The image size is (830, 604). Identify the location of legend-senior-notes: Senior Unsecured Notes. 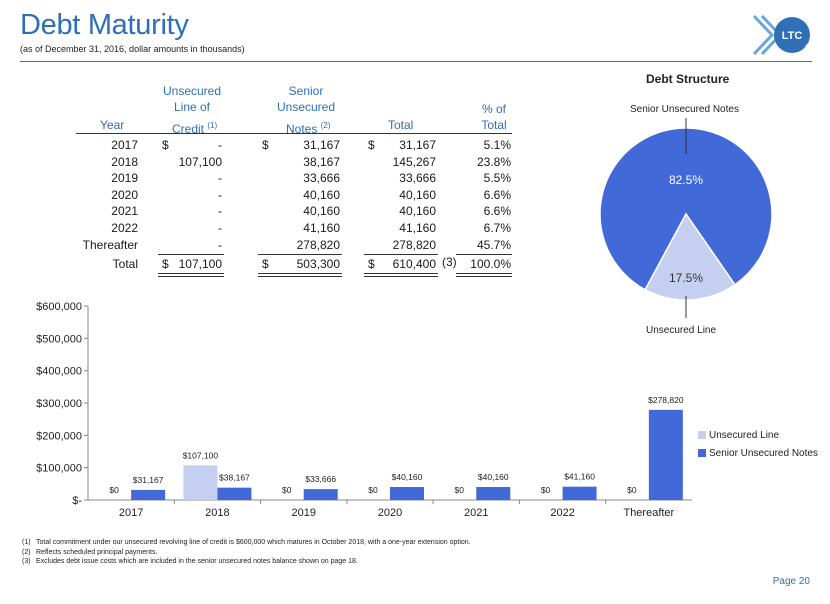
(758, 453).